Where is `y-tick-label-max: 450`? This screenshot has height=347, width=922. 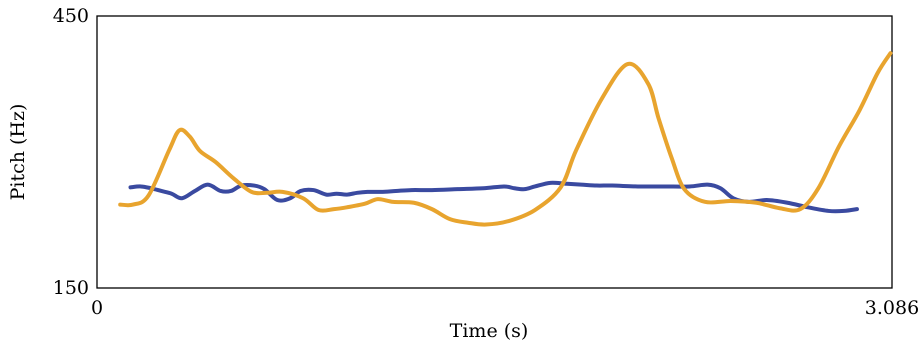 y-tick-label-max: 450 is located at coordinates (71, 16).